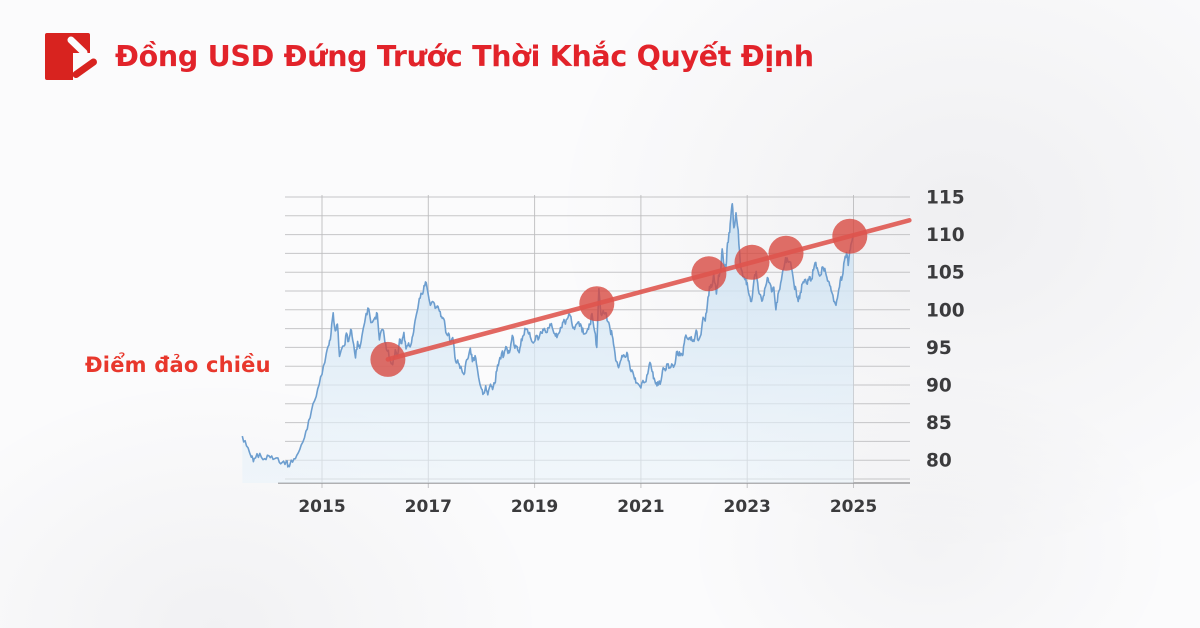 Image resolution: width=1200 pixels, height=628 pixels. Describe the element at coordinates (945, 310) in the screenshot. I see `y-axis-tick-label: 100` at that location.